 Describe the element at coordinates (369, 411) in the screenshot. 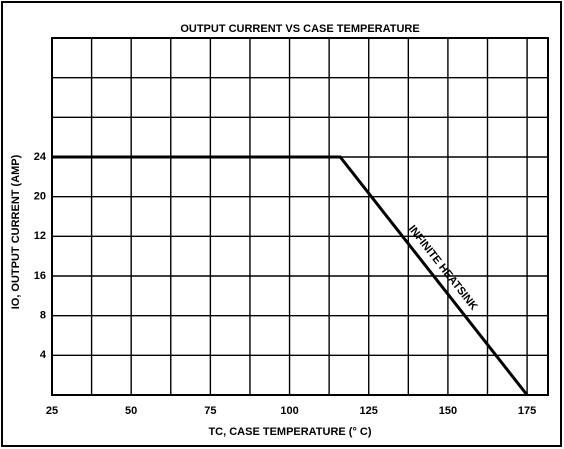

I see `x-tick-label: 125` at that location.